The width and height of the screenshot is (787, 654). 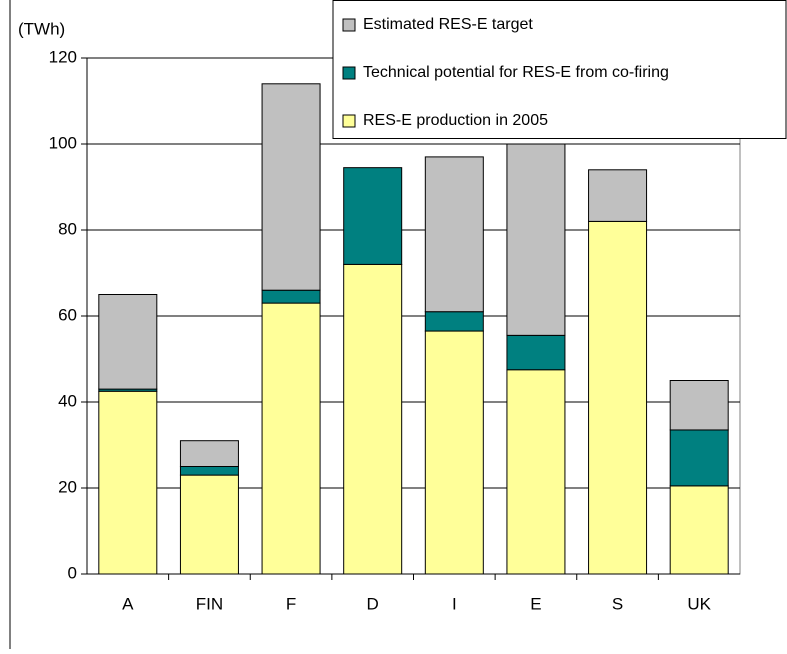 What do you see at coordinates (67, 228) in the screenshot?
I see `y-tick-label: 80` at bounding box center [67, 228].